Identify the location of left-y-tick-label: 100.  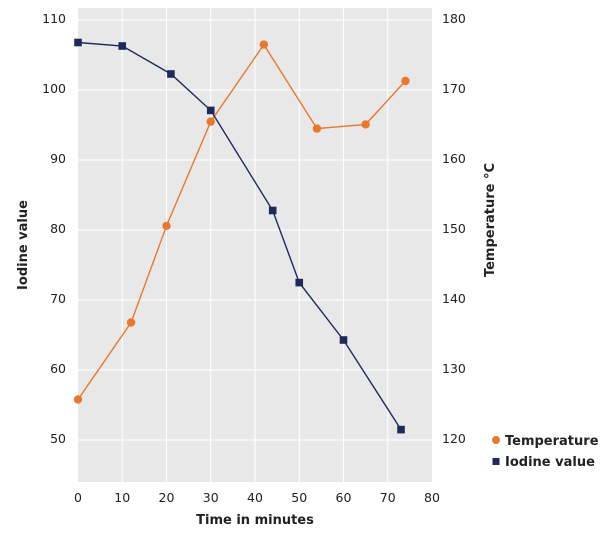
(54, 88).